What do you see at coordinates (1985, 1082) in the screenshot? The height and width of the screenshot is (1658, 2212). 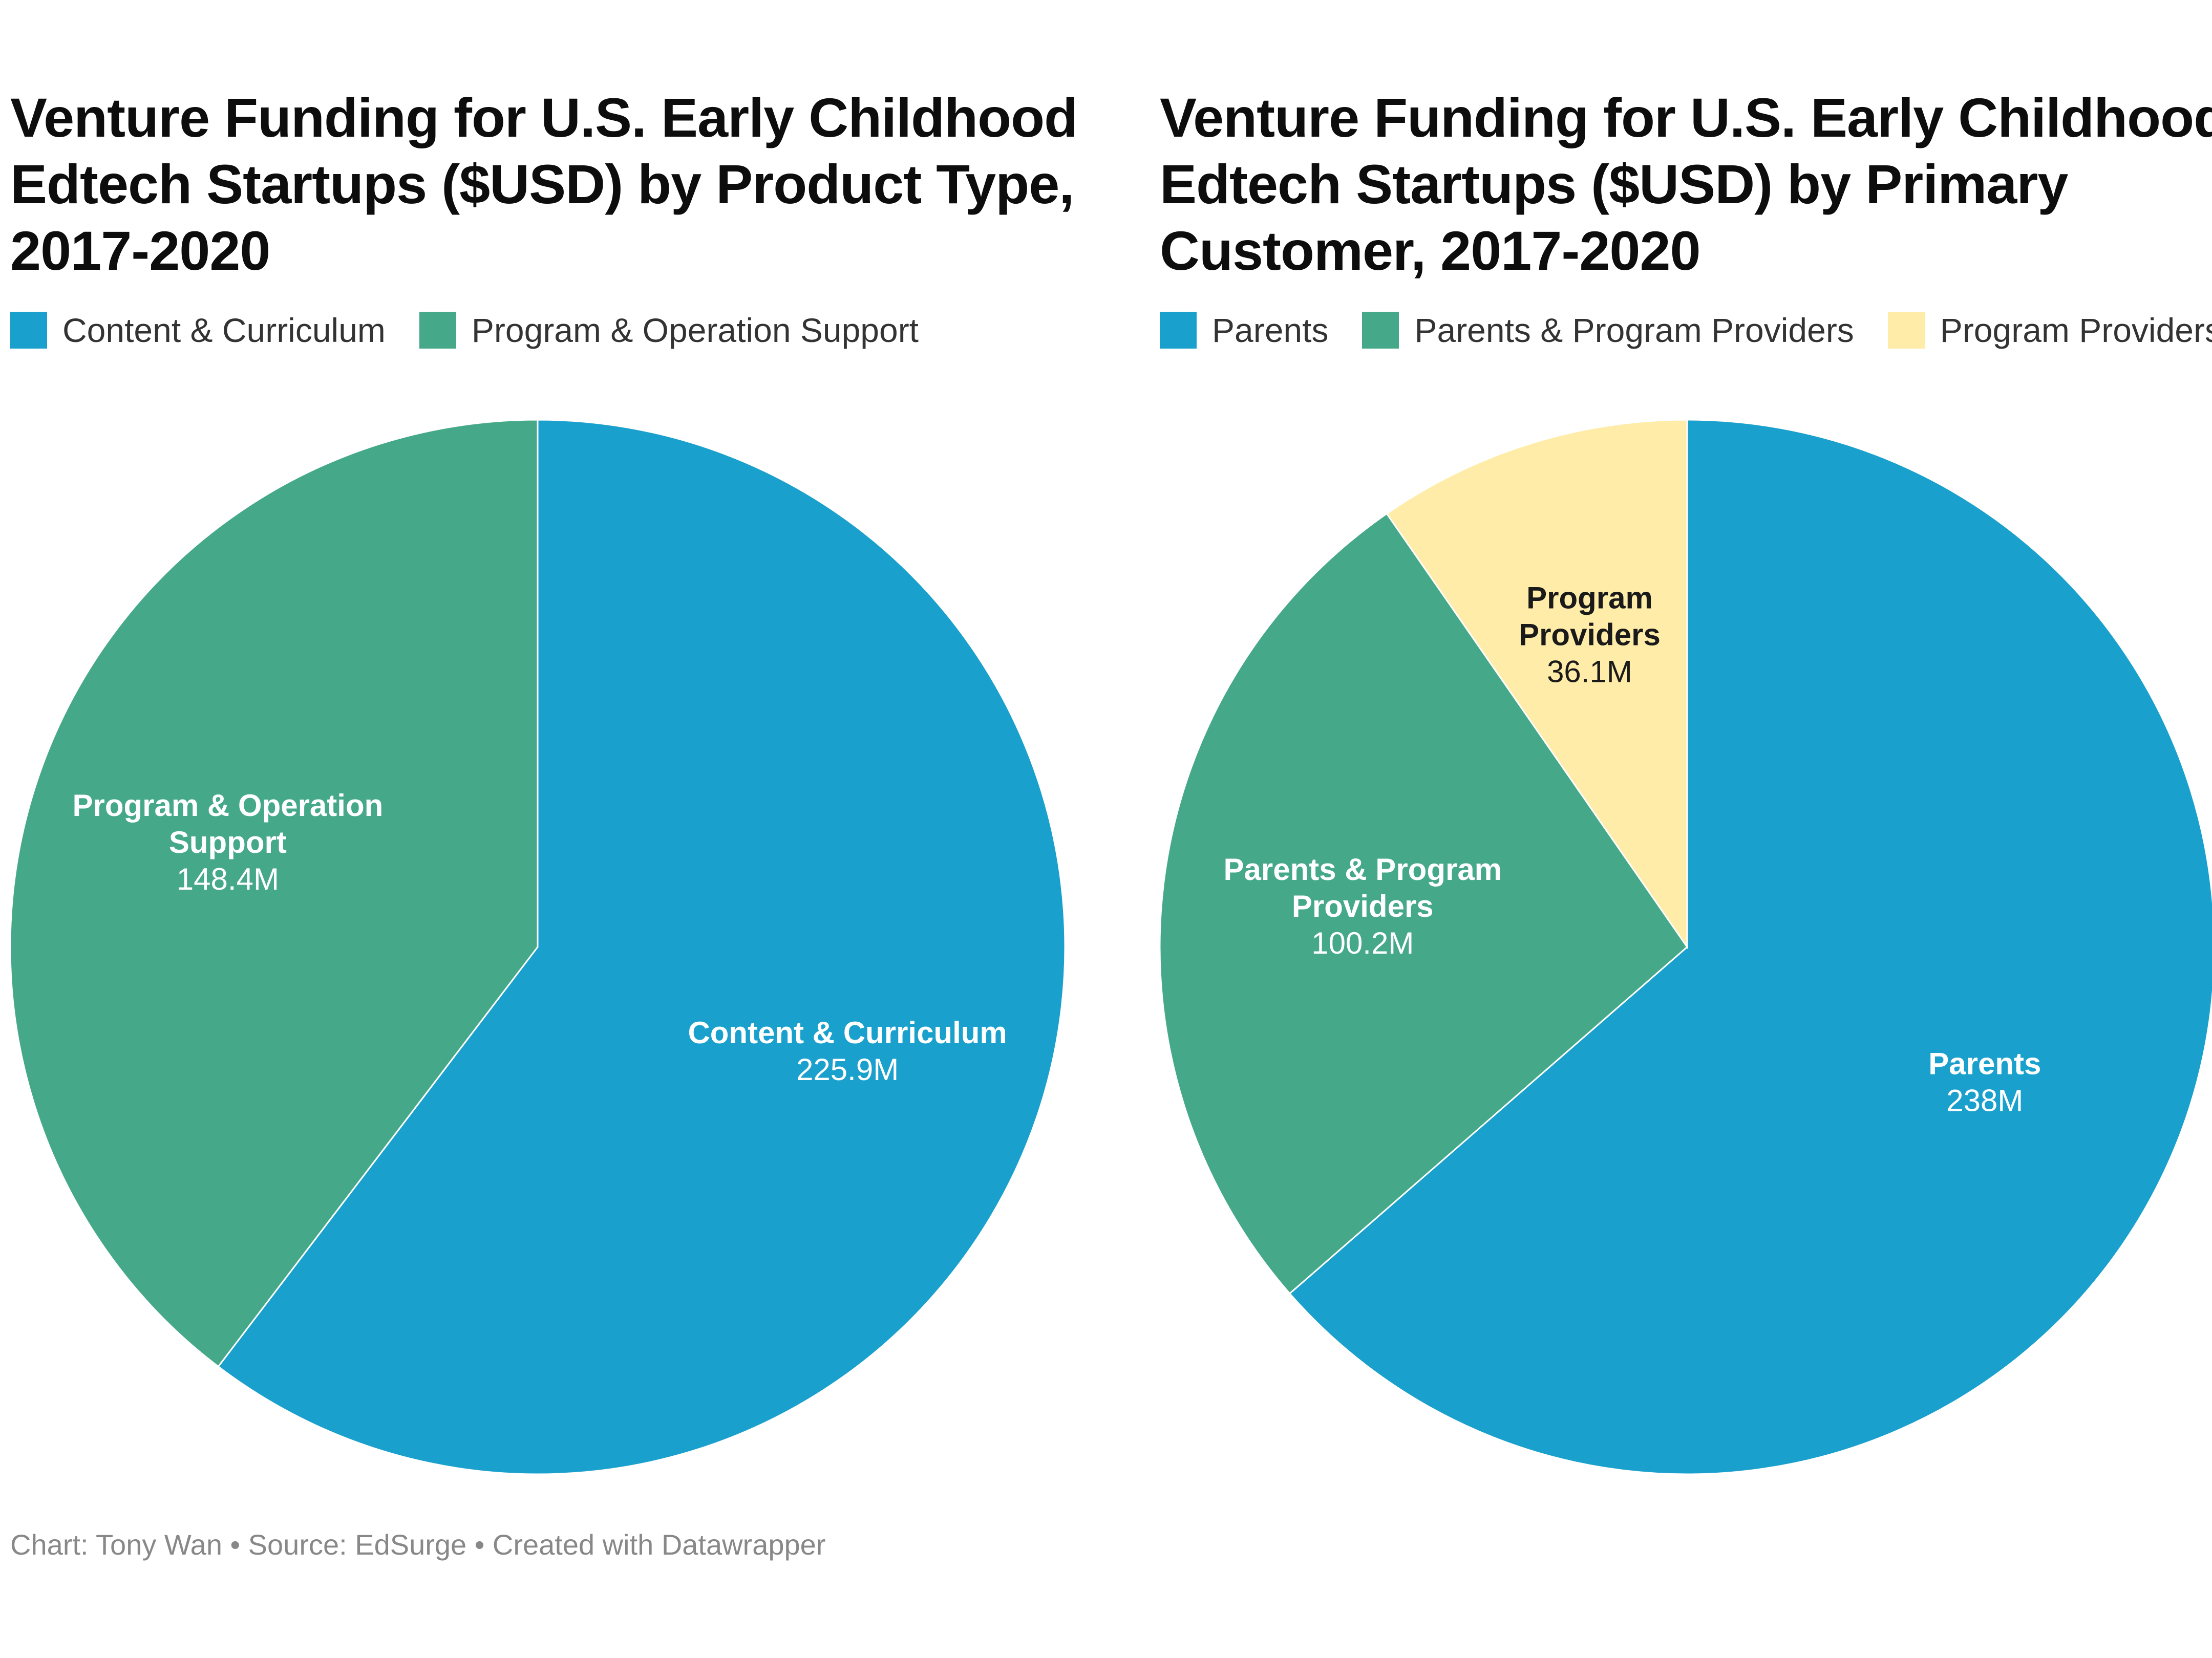 I see `slice-label-parents: Parents 238M` at bounding box center [1985, 1082].